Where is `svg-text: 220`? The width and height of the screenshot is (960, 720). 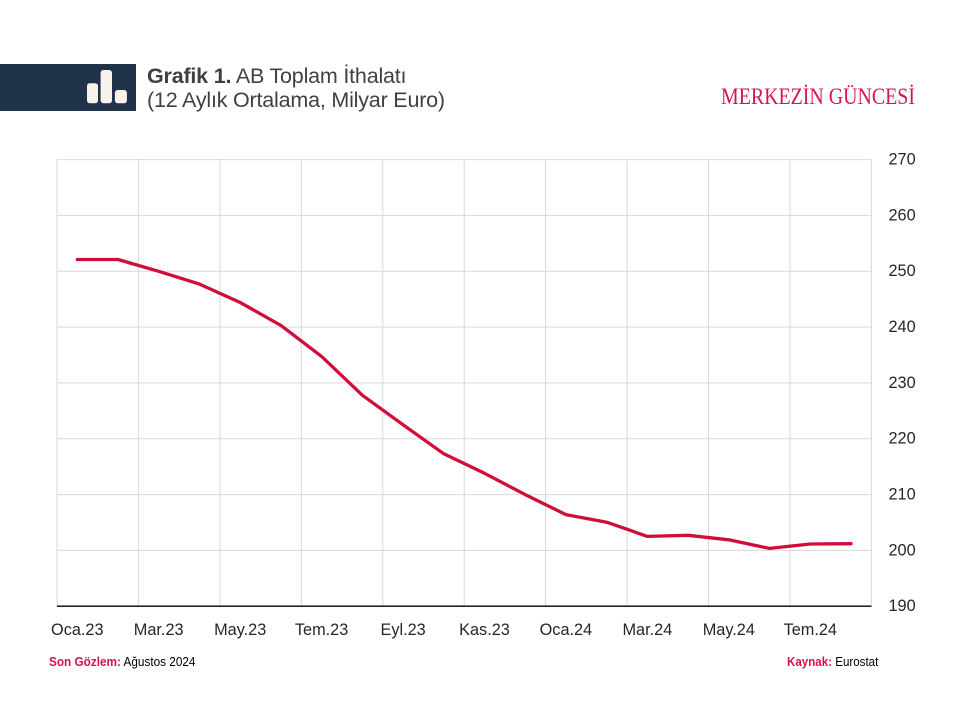 svg-text: 220 is located at coordinates (902, 439).